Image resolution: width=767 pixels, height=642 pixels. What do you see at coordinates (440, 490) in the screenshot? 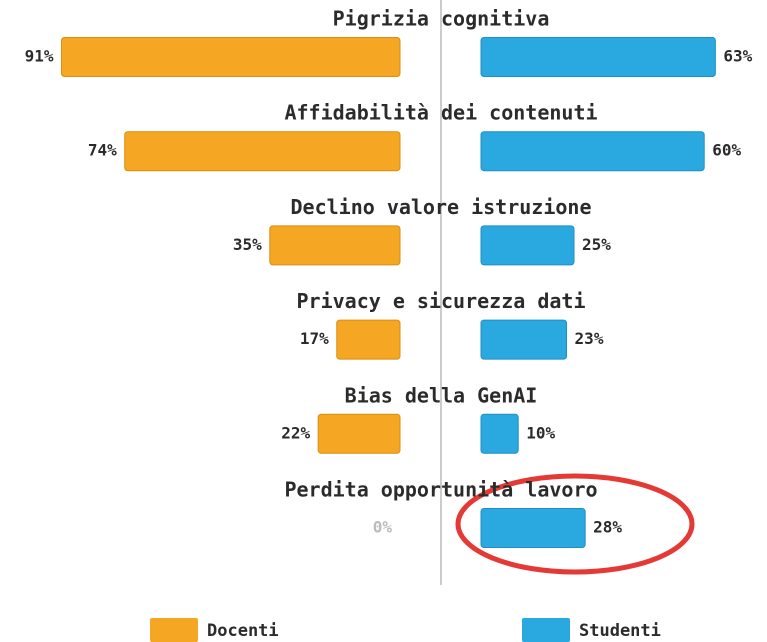
I see `category-label: Perdita opportunità lavoro` at bounding box center [440, 490].